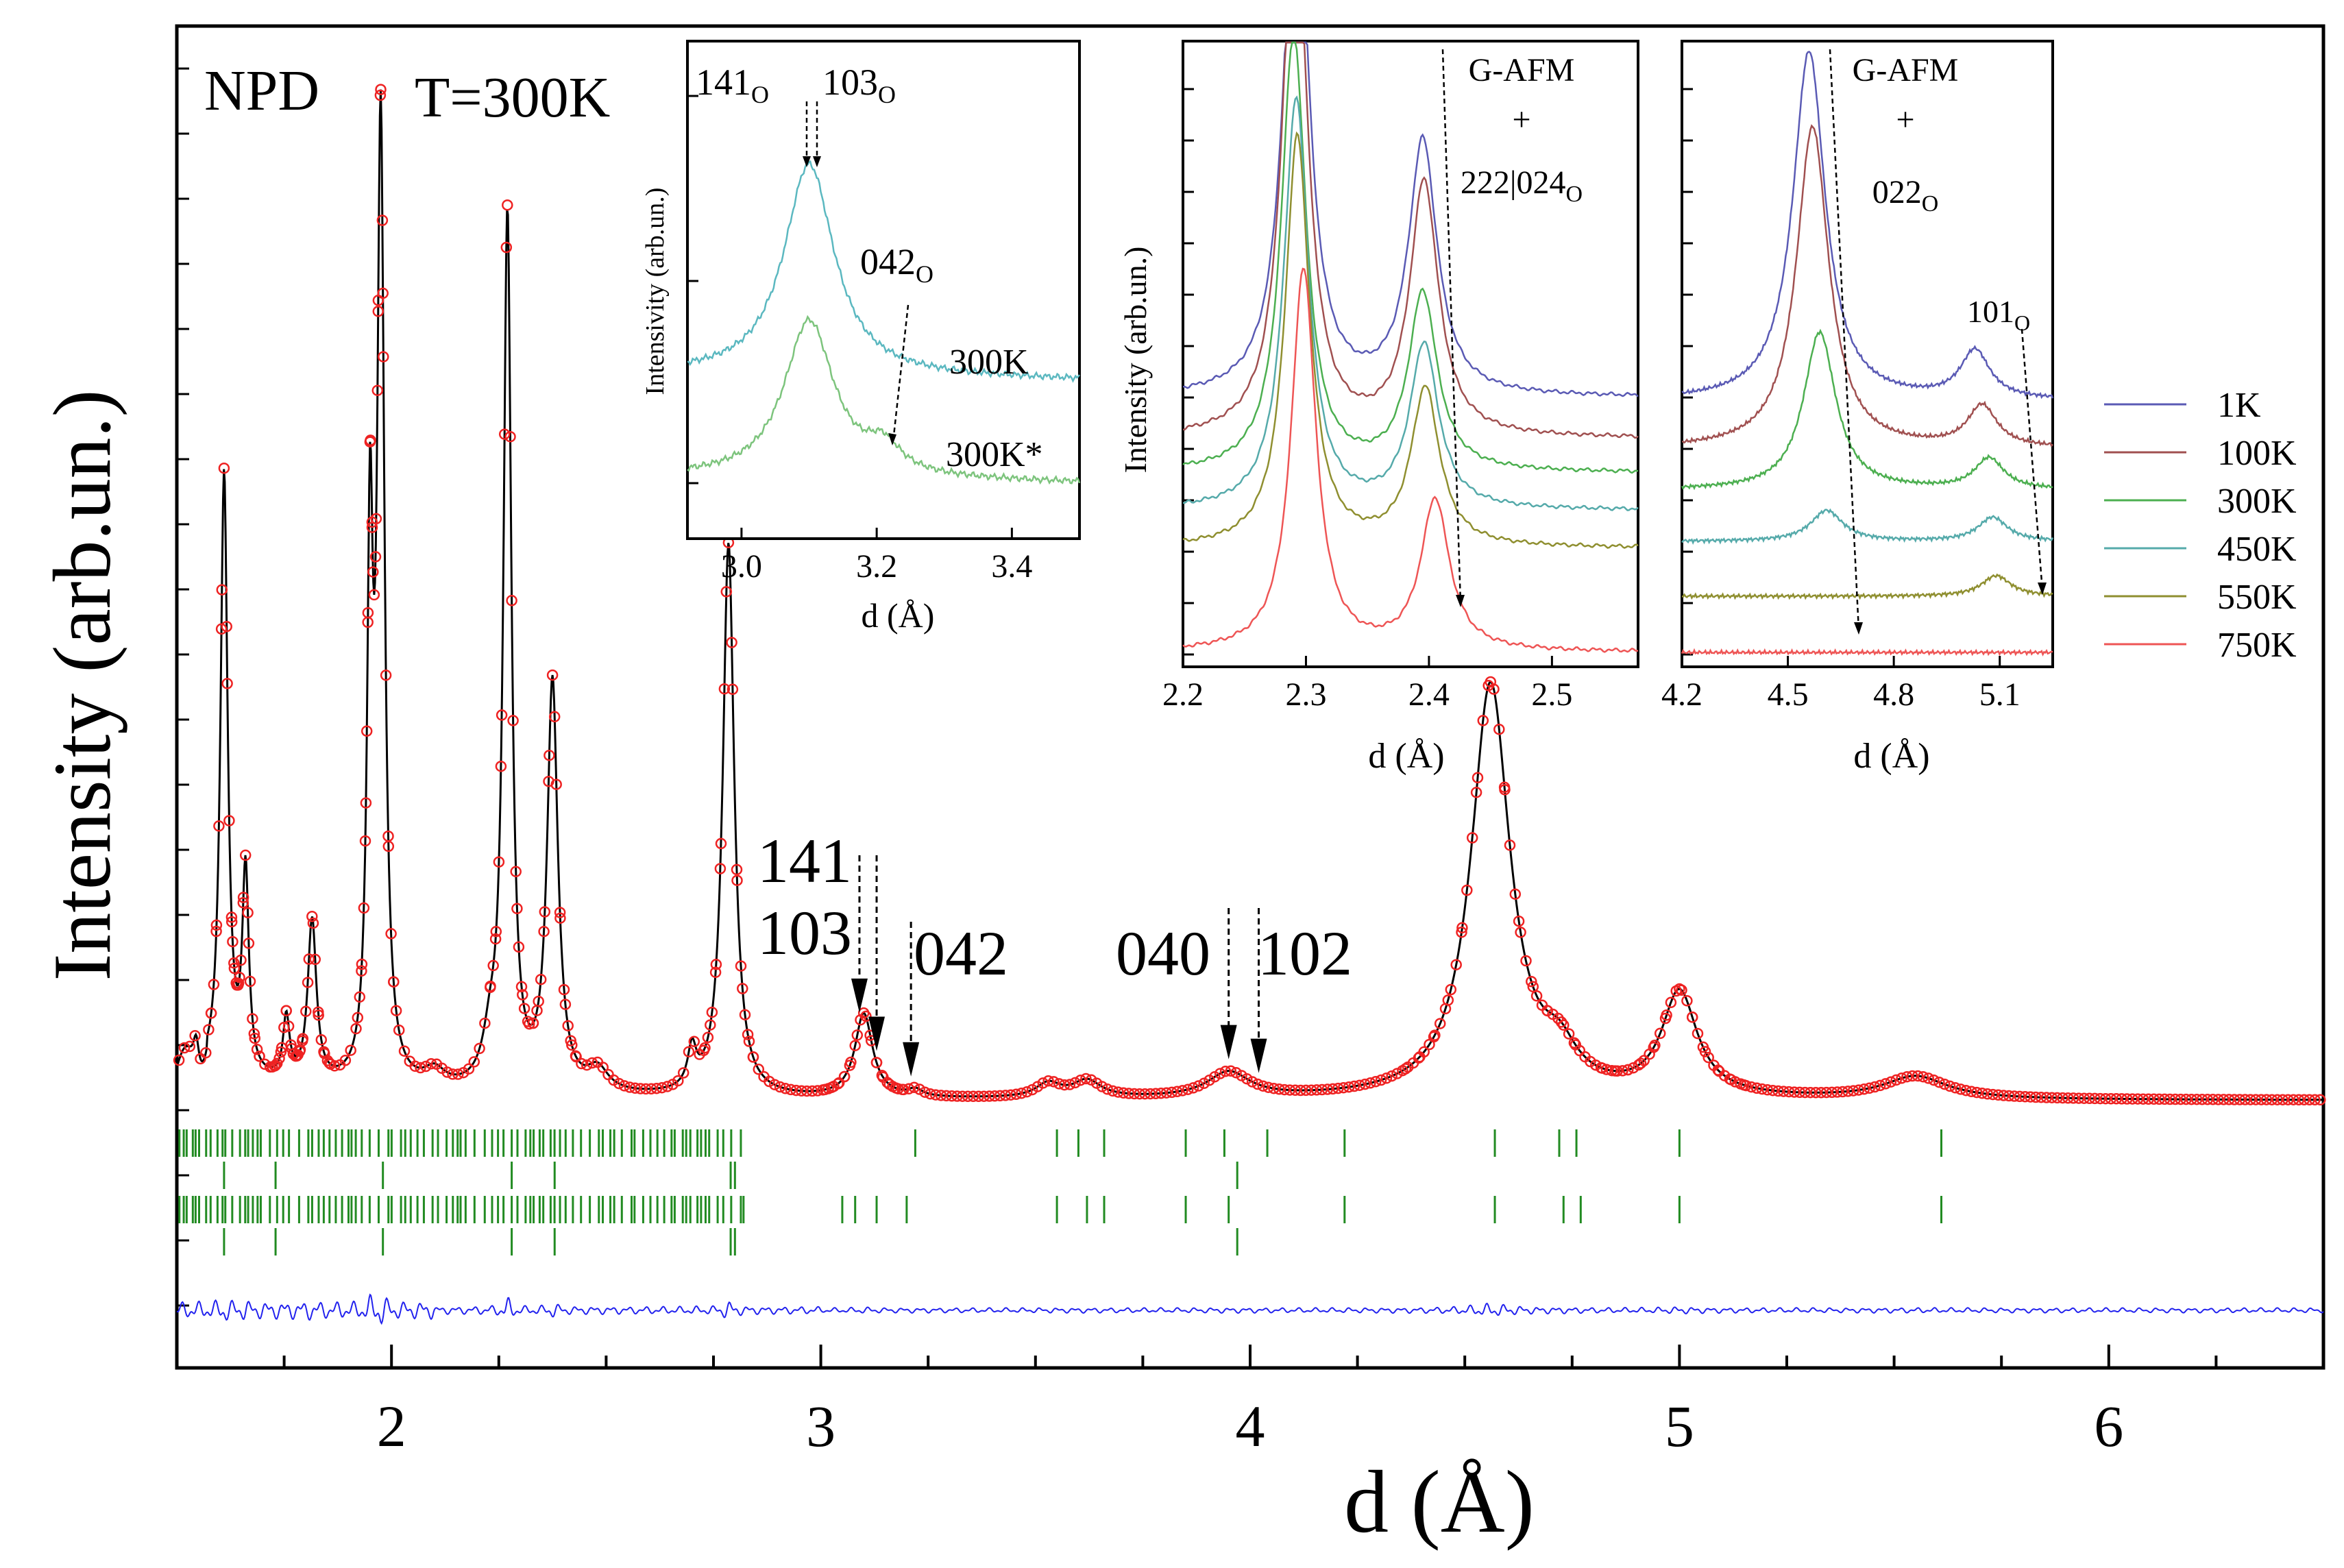 This screenshot has height=1568, width=2344. Describe the element at coordinates (989, 362) in the screenshot. I see `inset-1-legend-300k: 300K` at that location.